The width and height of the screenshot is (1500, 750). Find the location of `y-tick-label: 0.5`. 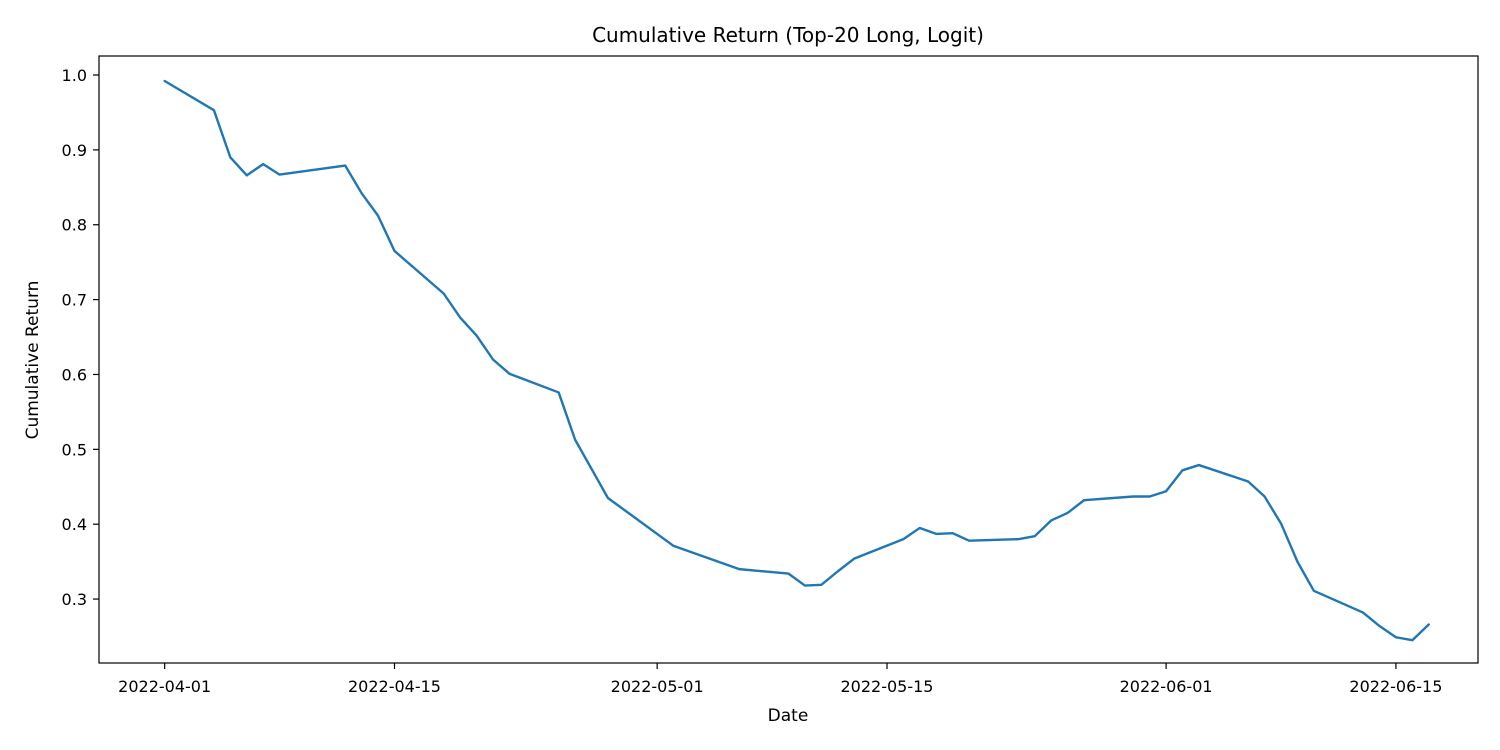

y-tick-label: 0.5 is located at coordinates (74, 449).